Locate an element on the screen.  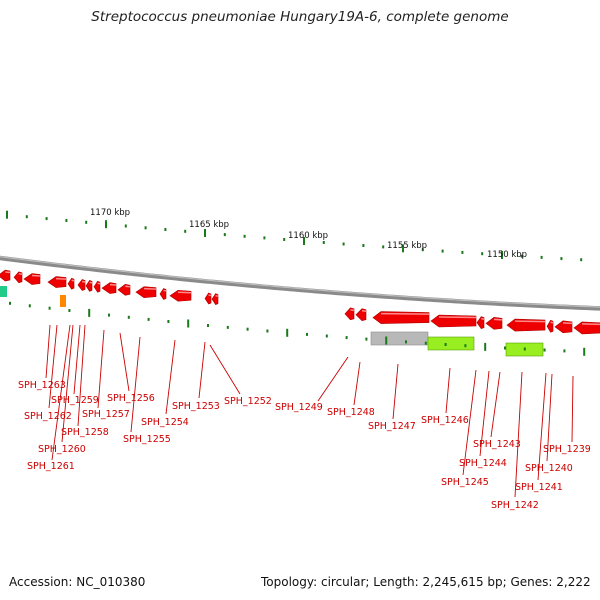
inner-scale-ticks is located at coordinates (297, 328).